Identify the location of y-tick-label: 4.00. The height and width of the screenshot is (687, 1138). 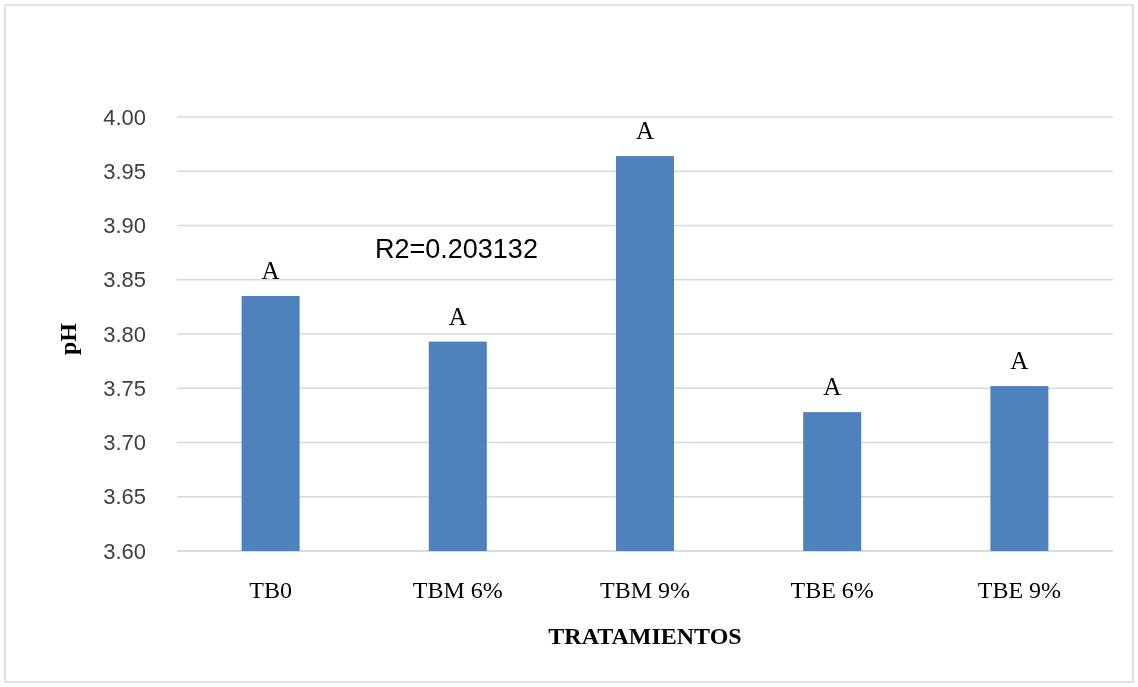
(124, 117).